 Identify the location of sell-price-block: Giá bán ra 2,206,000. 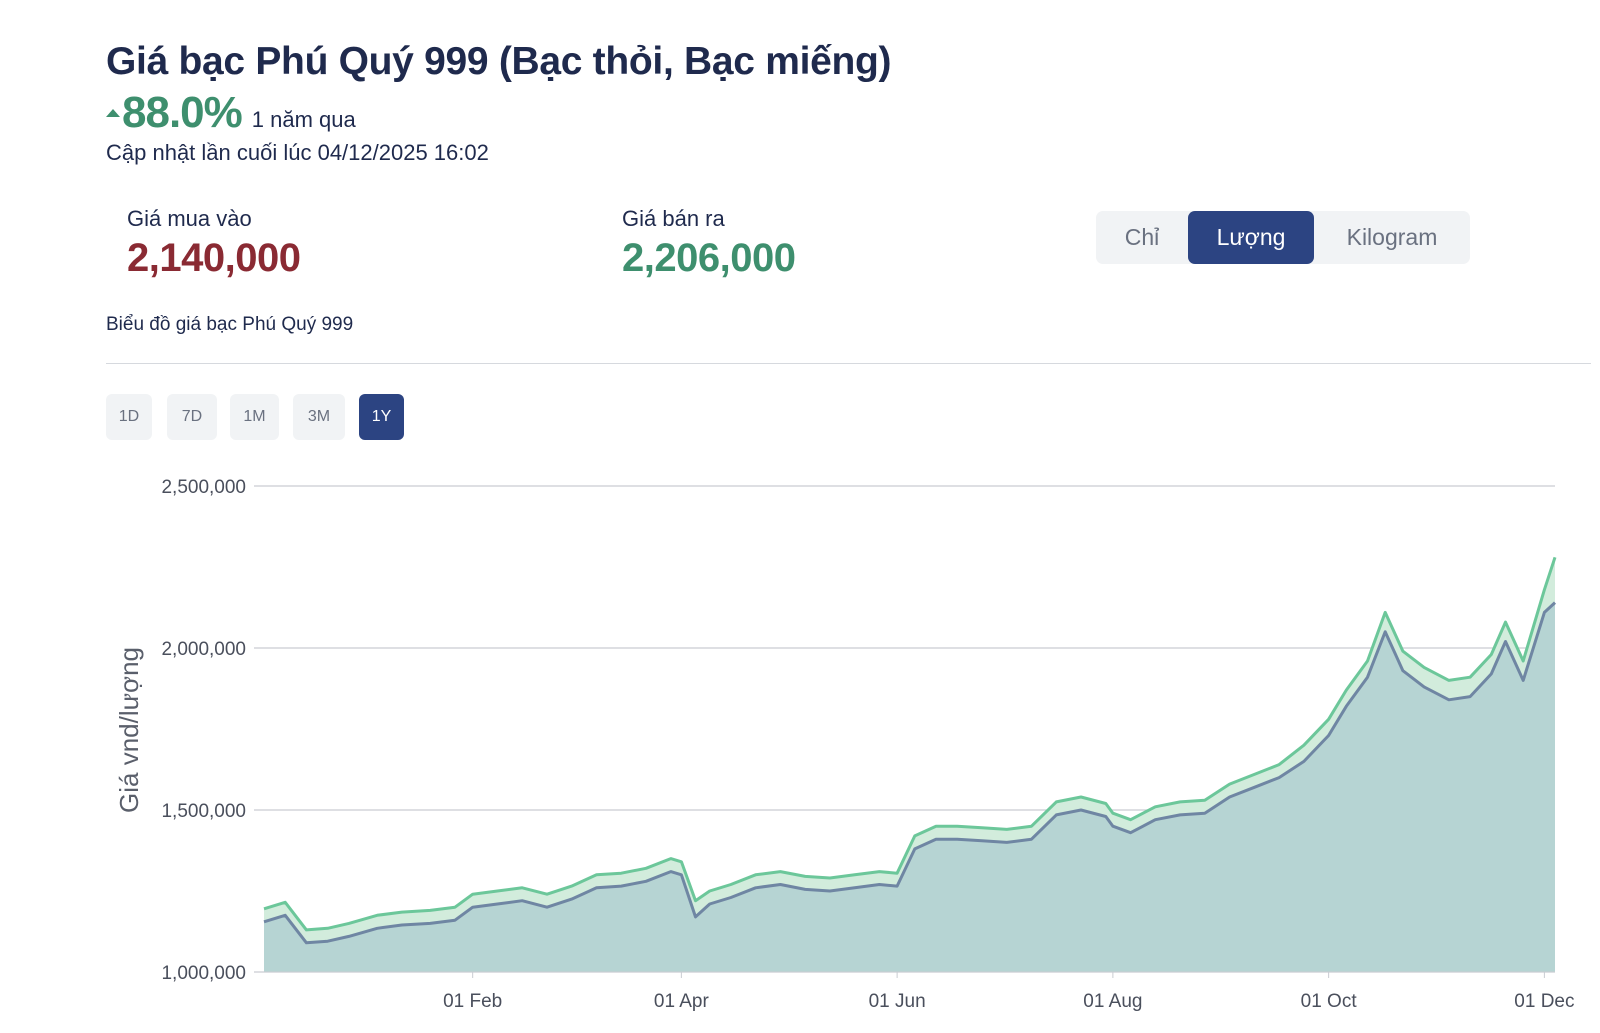
(709, 243).